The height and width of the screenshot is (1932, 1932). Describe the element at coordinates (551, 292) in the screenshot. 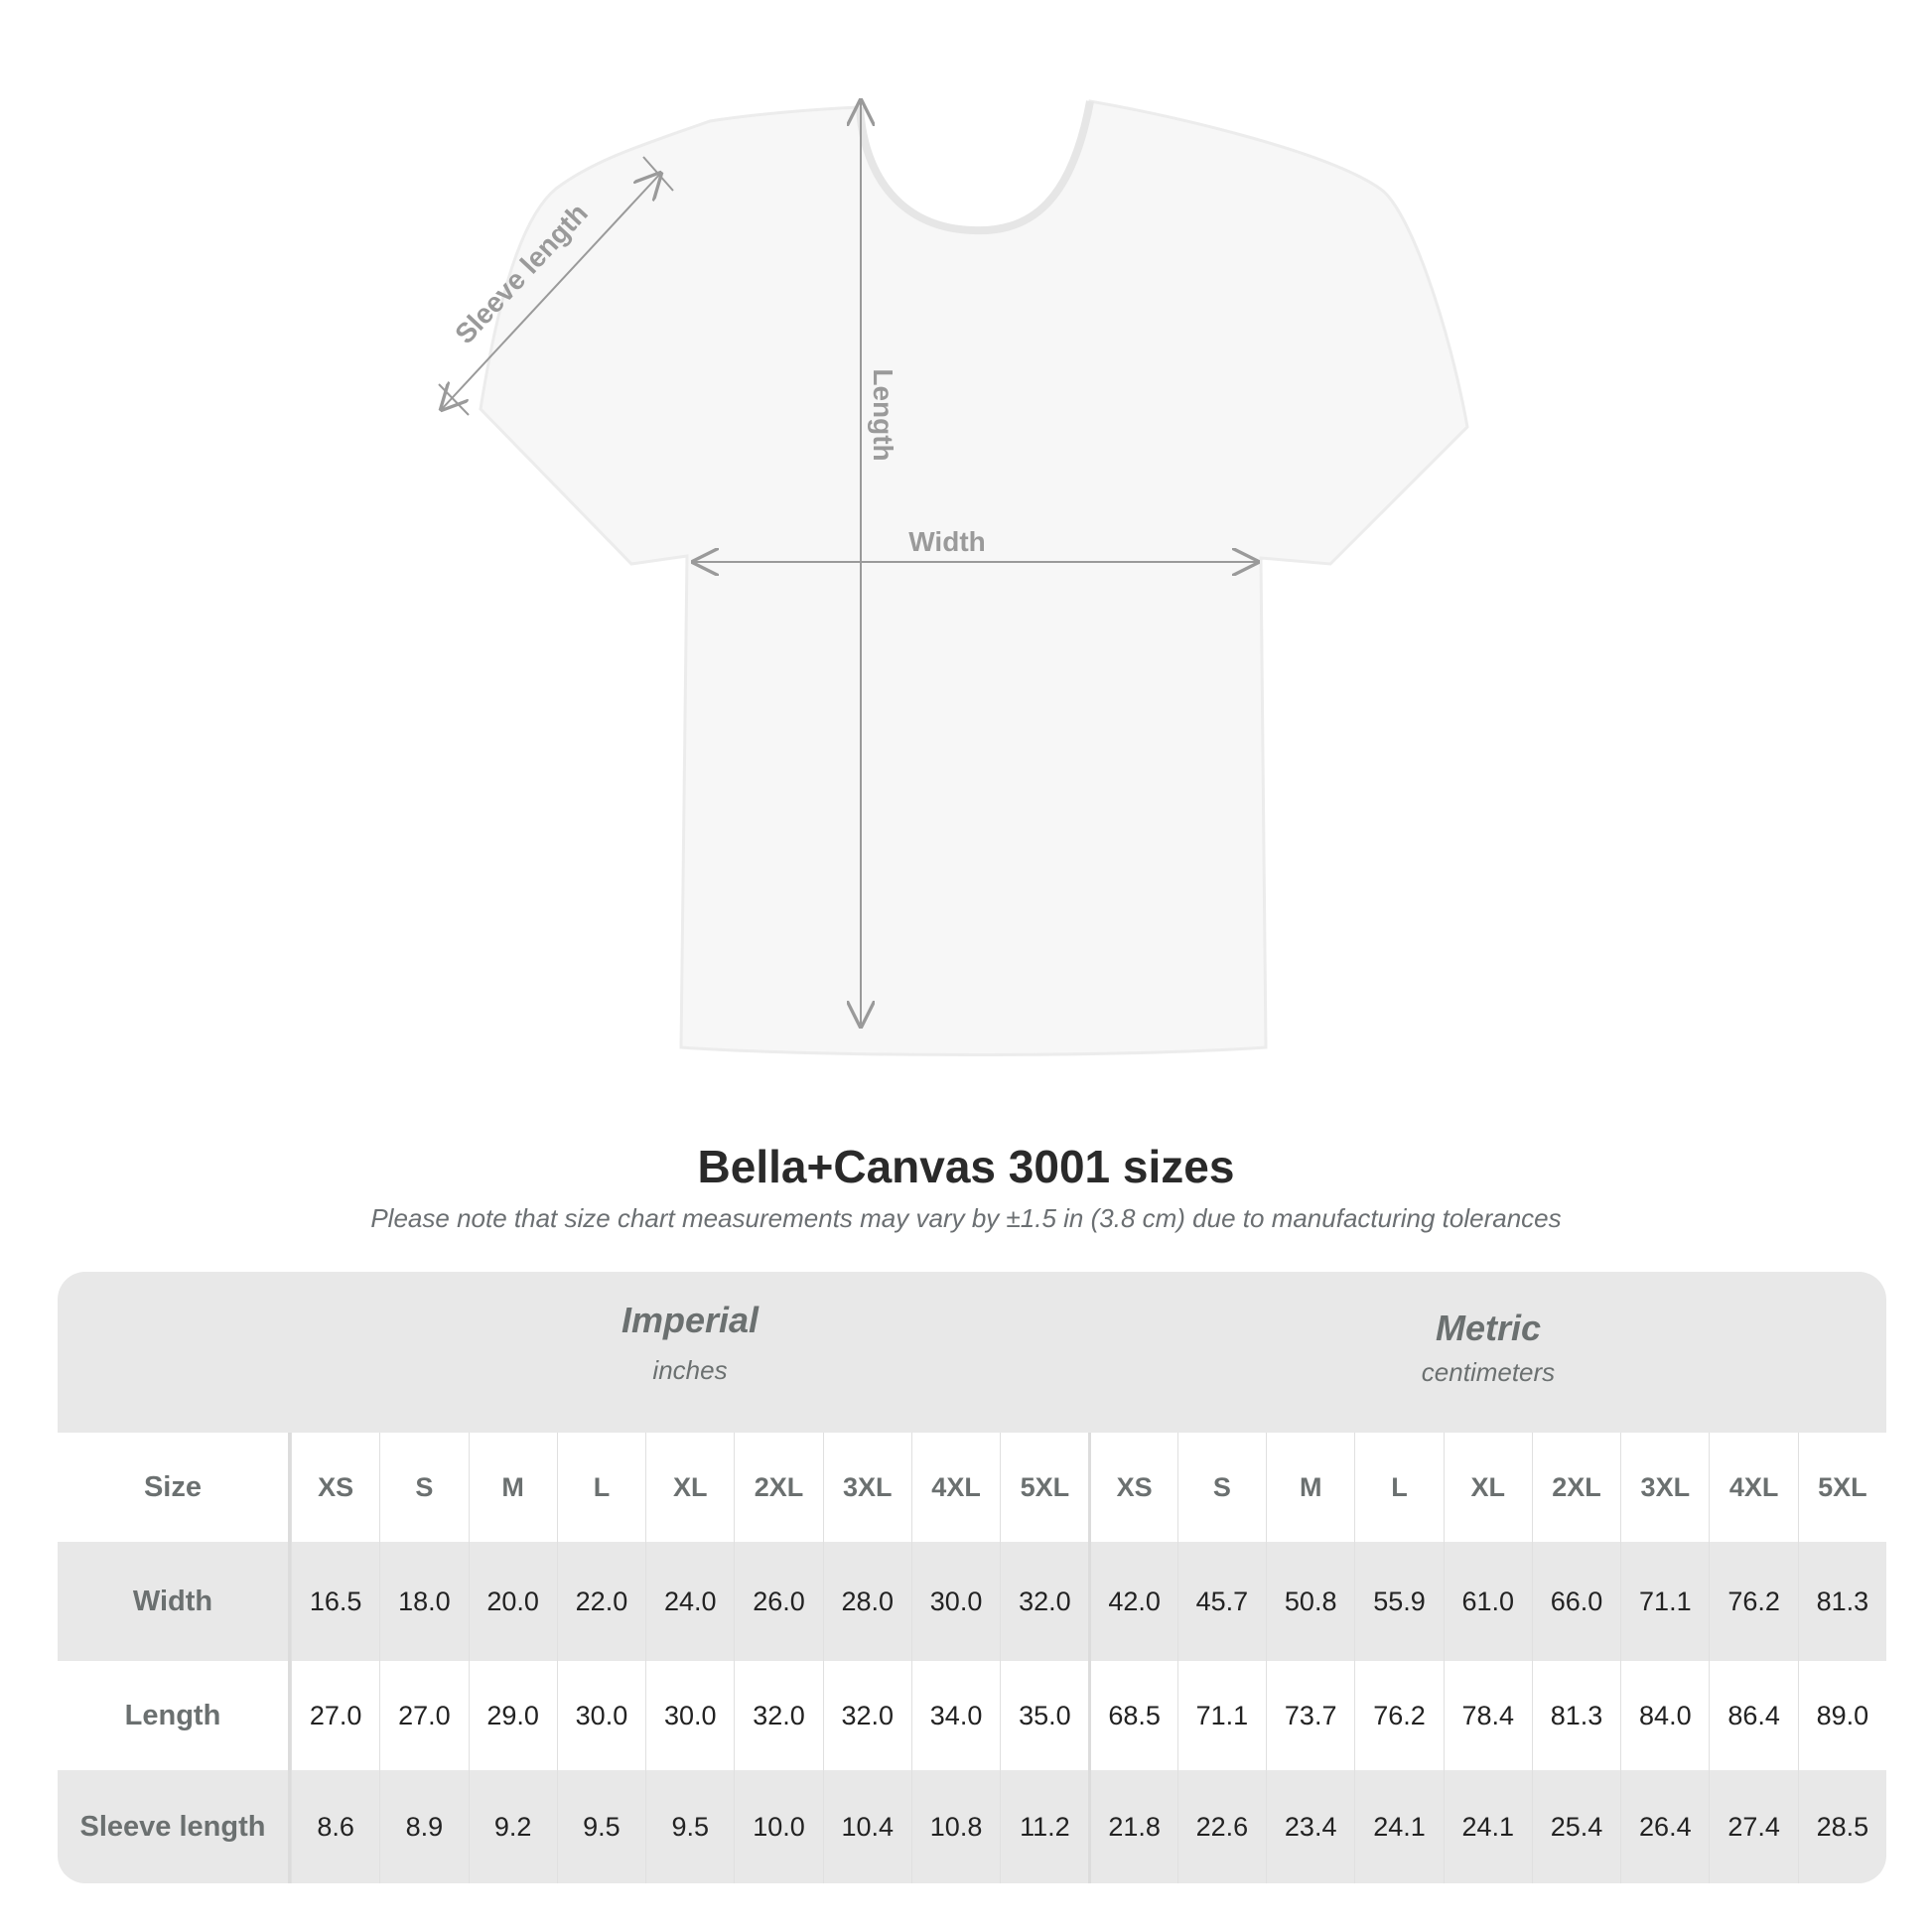

I see `sleeve-arrow` at that location.